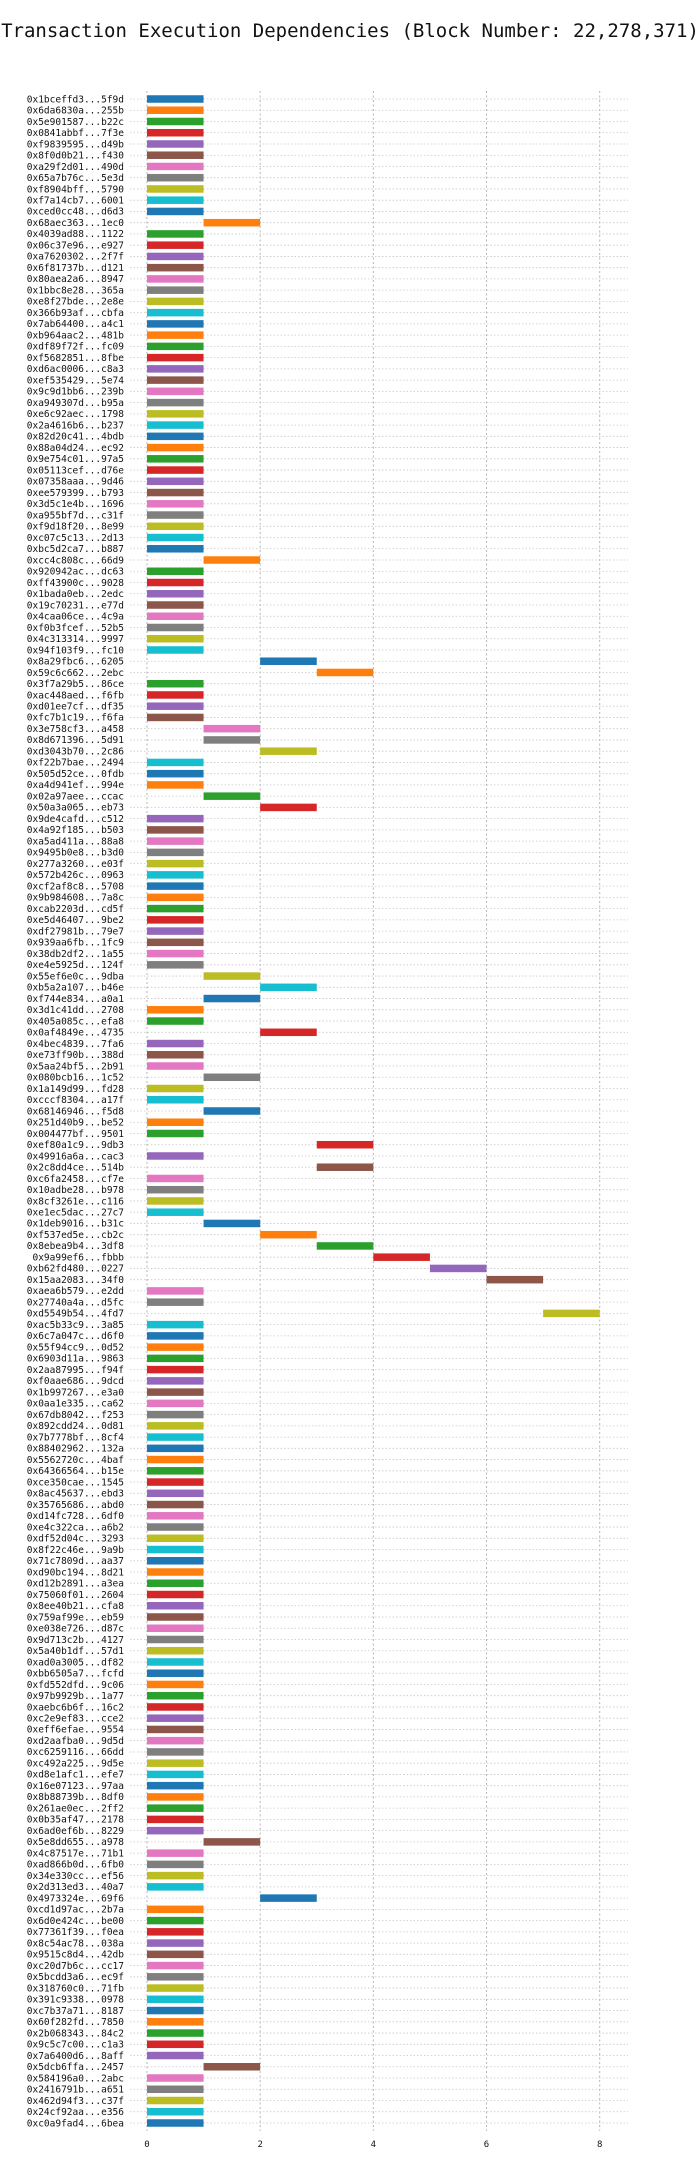 This screenshot has width=700, height=2172. What do you see at coordinates (76, 988) in the screenshot?
I see `category-label: 0xb5a2a107...b46e` at bounding box center [76, 988].